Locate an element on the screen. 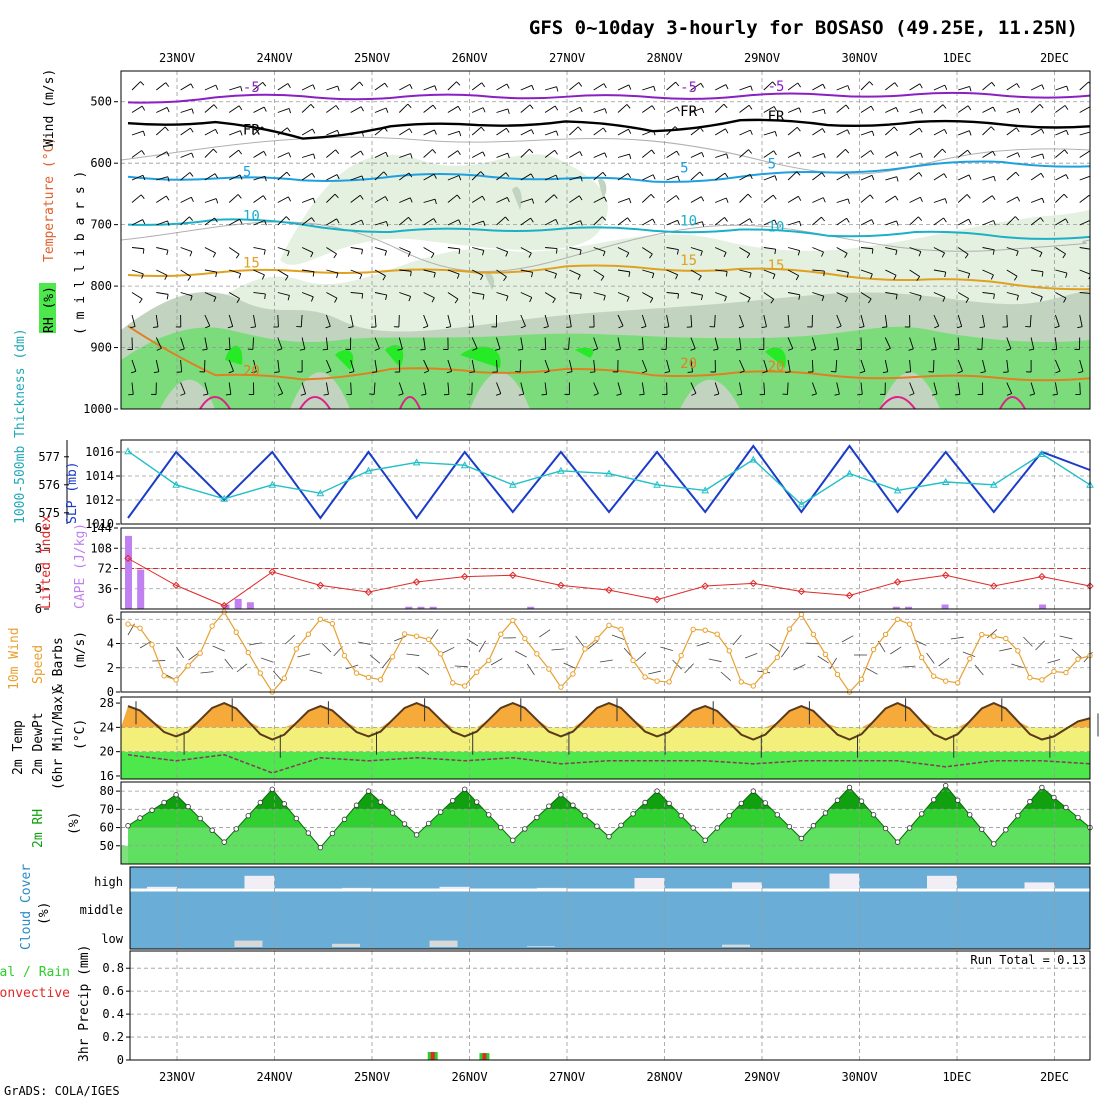 Image resolution: width=1100 pixels, height=1100 pixels. date-label-top: 23NOV is located at coordinates (177, 58).